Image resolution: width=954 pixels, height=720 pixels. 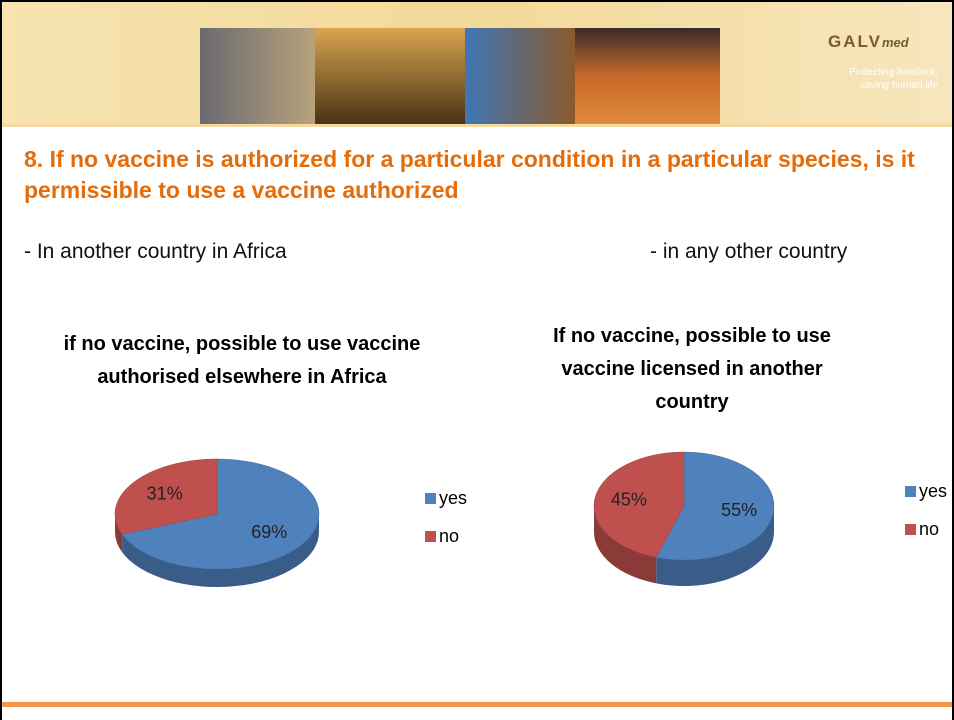 I want to click on footer-rule, so click(x=477, y=704).